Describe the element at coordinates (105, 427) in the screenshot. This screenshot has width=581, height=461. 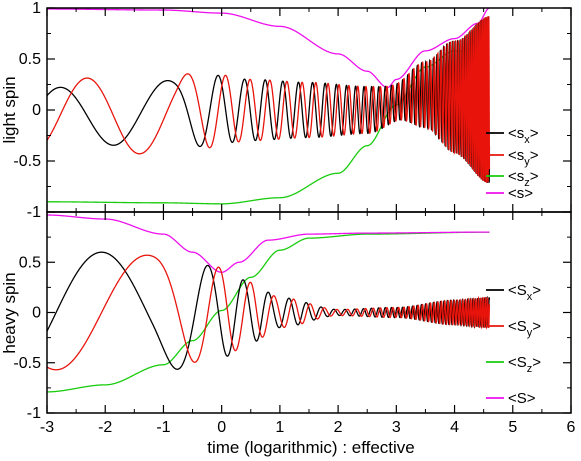
I see `x-tick-label: -2` at that location.